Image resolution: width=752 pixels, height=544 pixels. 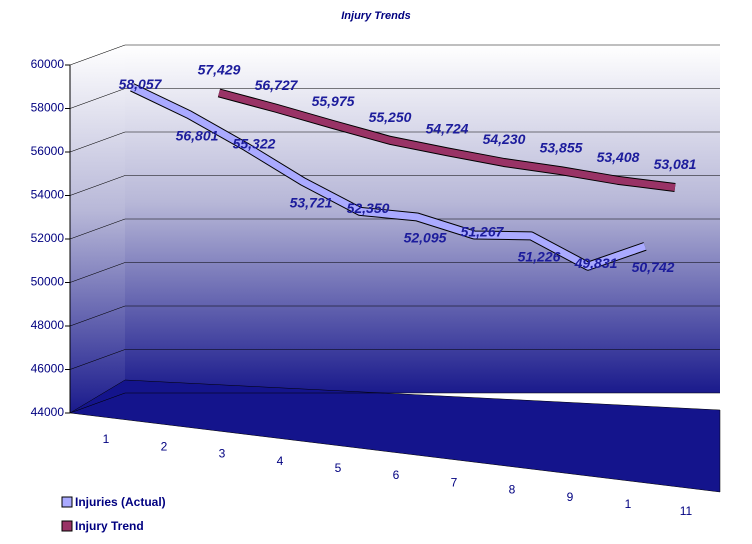 I want to click on y-tick-label: 44000, so click(x=48, y=412).